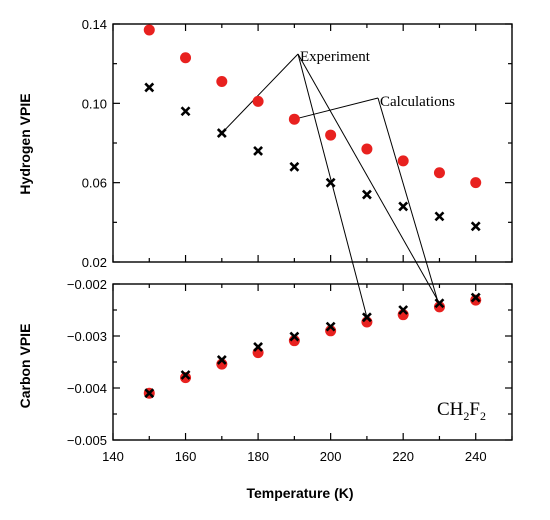  I want to click on x-axis-label: Temperature (K), so click(299, 493).